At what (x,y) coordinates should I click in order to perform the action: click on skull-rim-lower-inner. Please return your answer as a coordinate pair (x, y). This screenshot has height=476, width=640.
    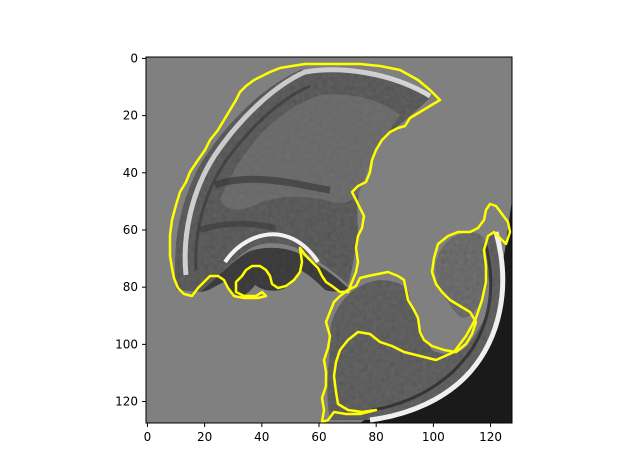
    Looking at the image, I should click on (432, 328).